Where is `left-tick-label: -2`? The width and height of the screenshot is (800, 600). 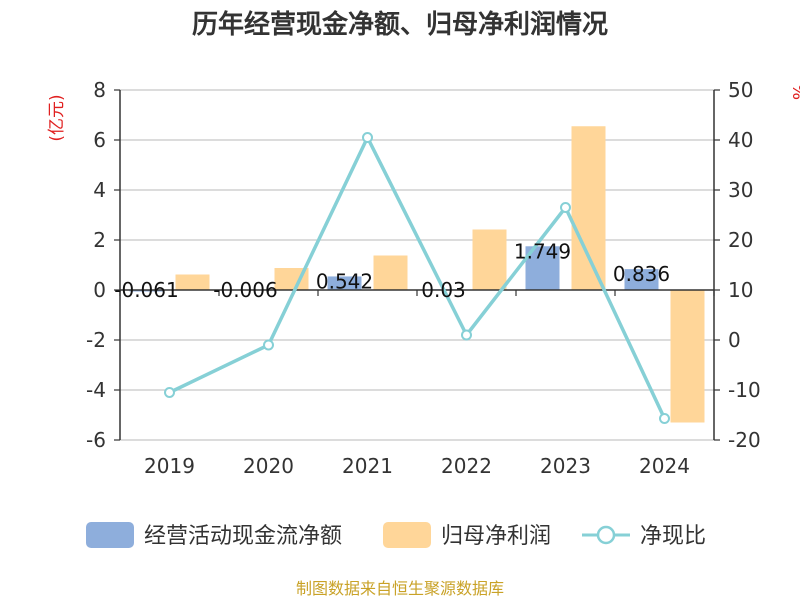
left-tick-label: -2 is located at coordinates (96, 340).